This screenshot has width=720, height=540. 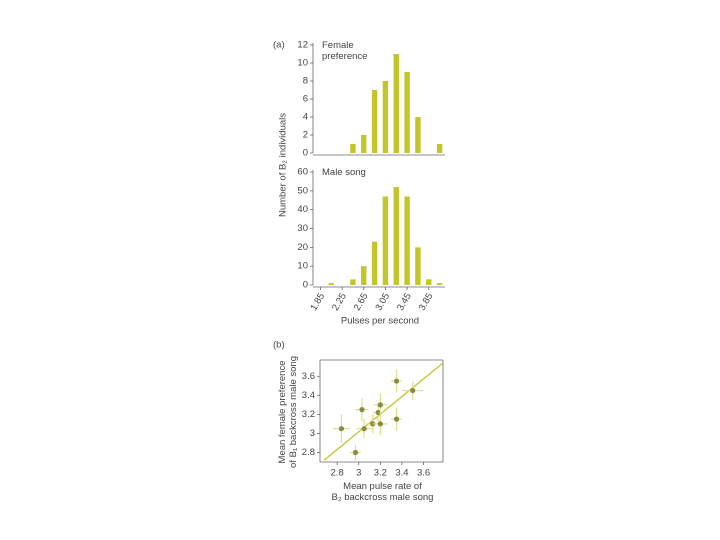 I want to click on y-tick-label: 2.8, so click(x=308, y=452).